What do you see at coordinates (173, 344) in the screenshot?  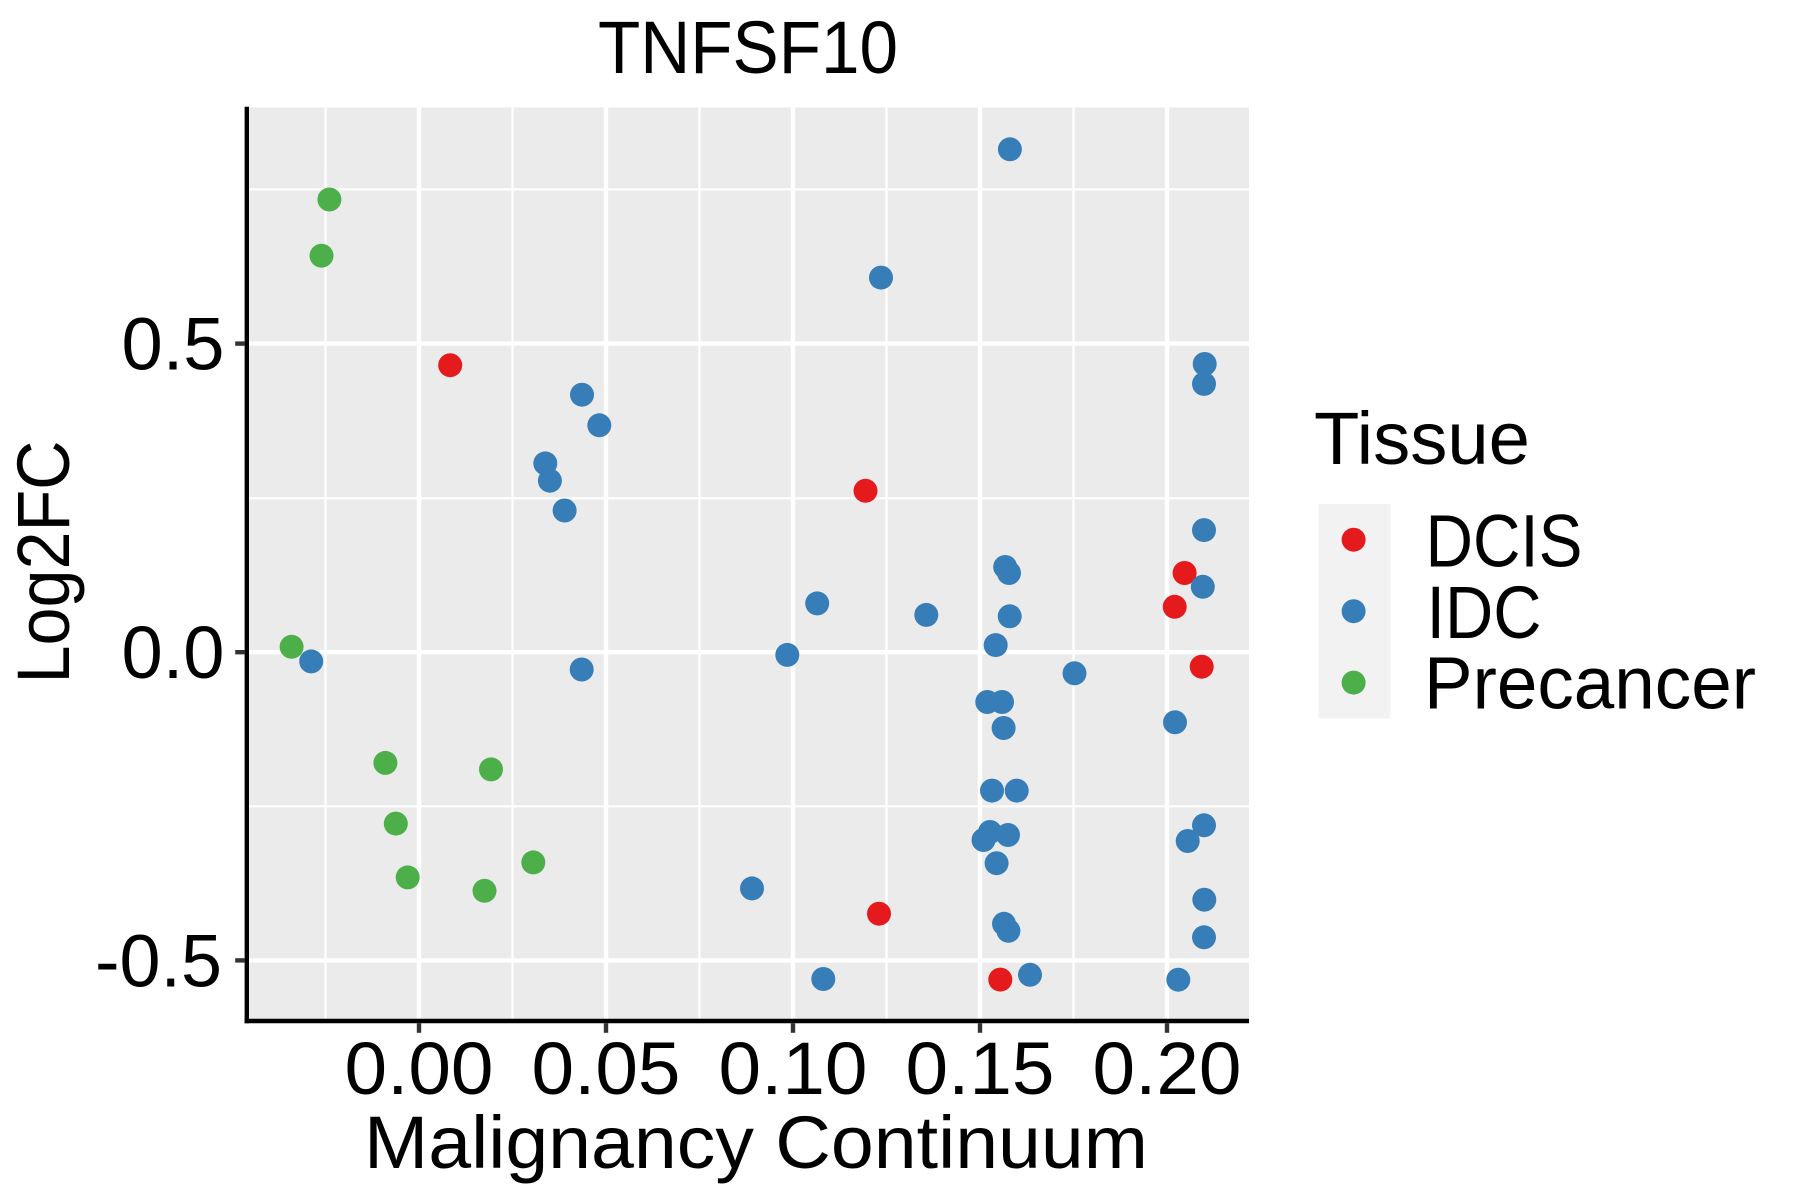 I see `svg-text: 0.5` at bounding box center [173, 344].